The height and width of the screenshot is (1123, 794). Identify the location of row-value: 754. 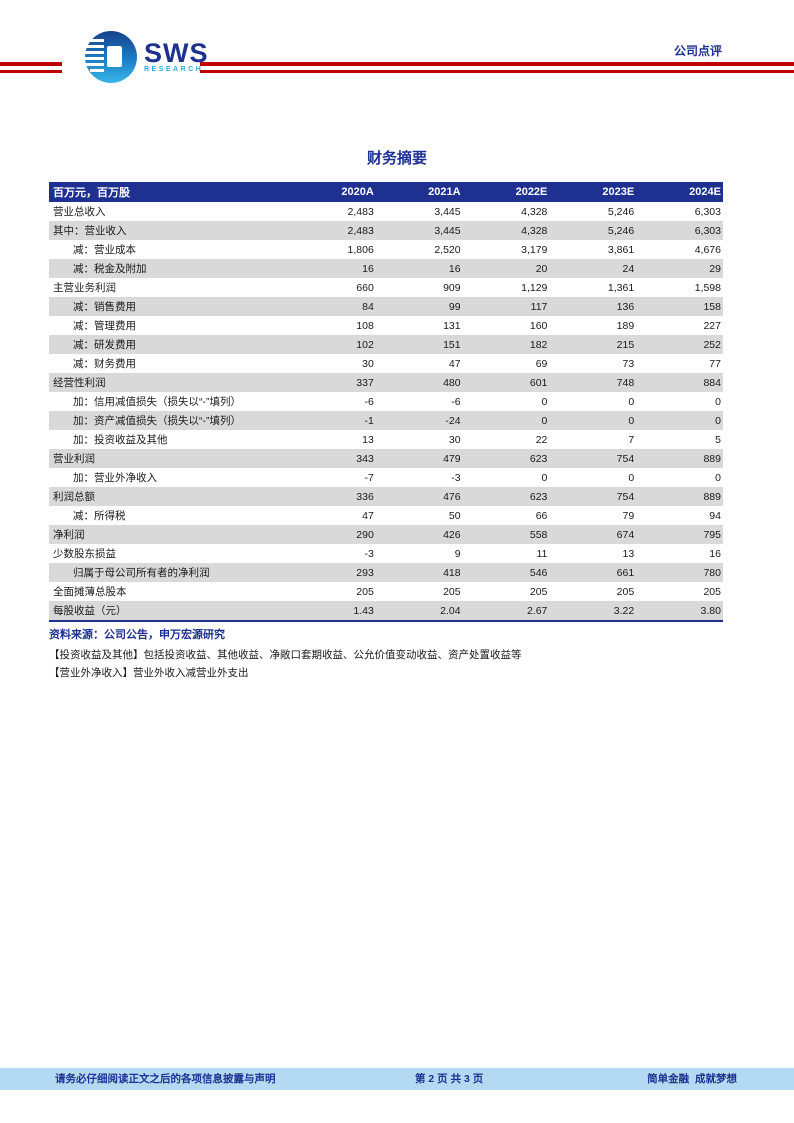
(625, 496).